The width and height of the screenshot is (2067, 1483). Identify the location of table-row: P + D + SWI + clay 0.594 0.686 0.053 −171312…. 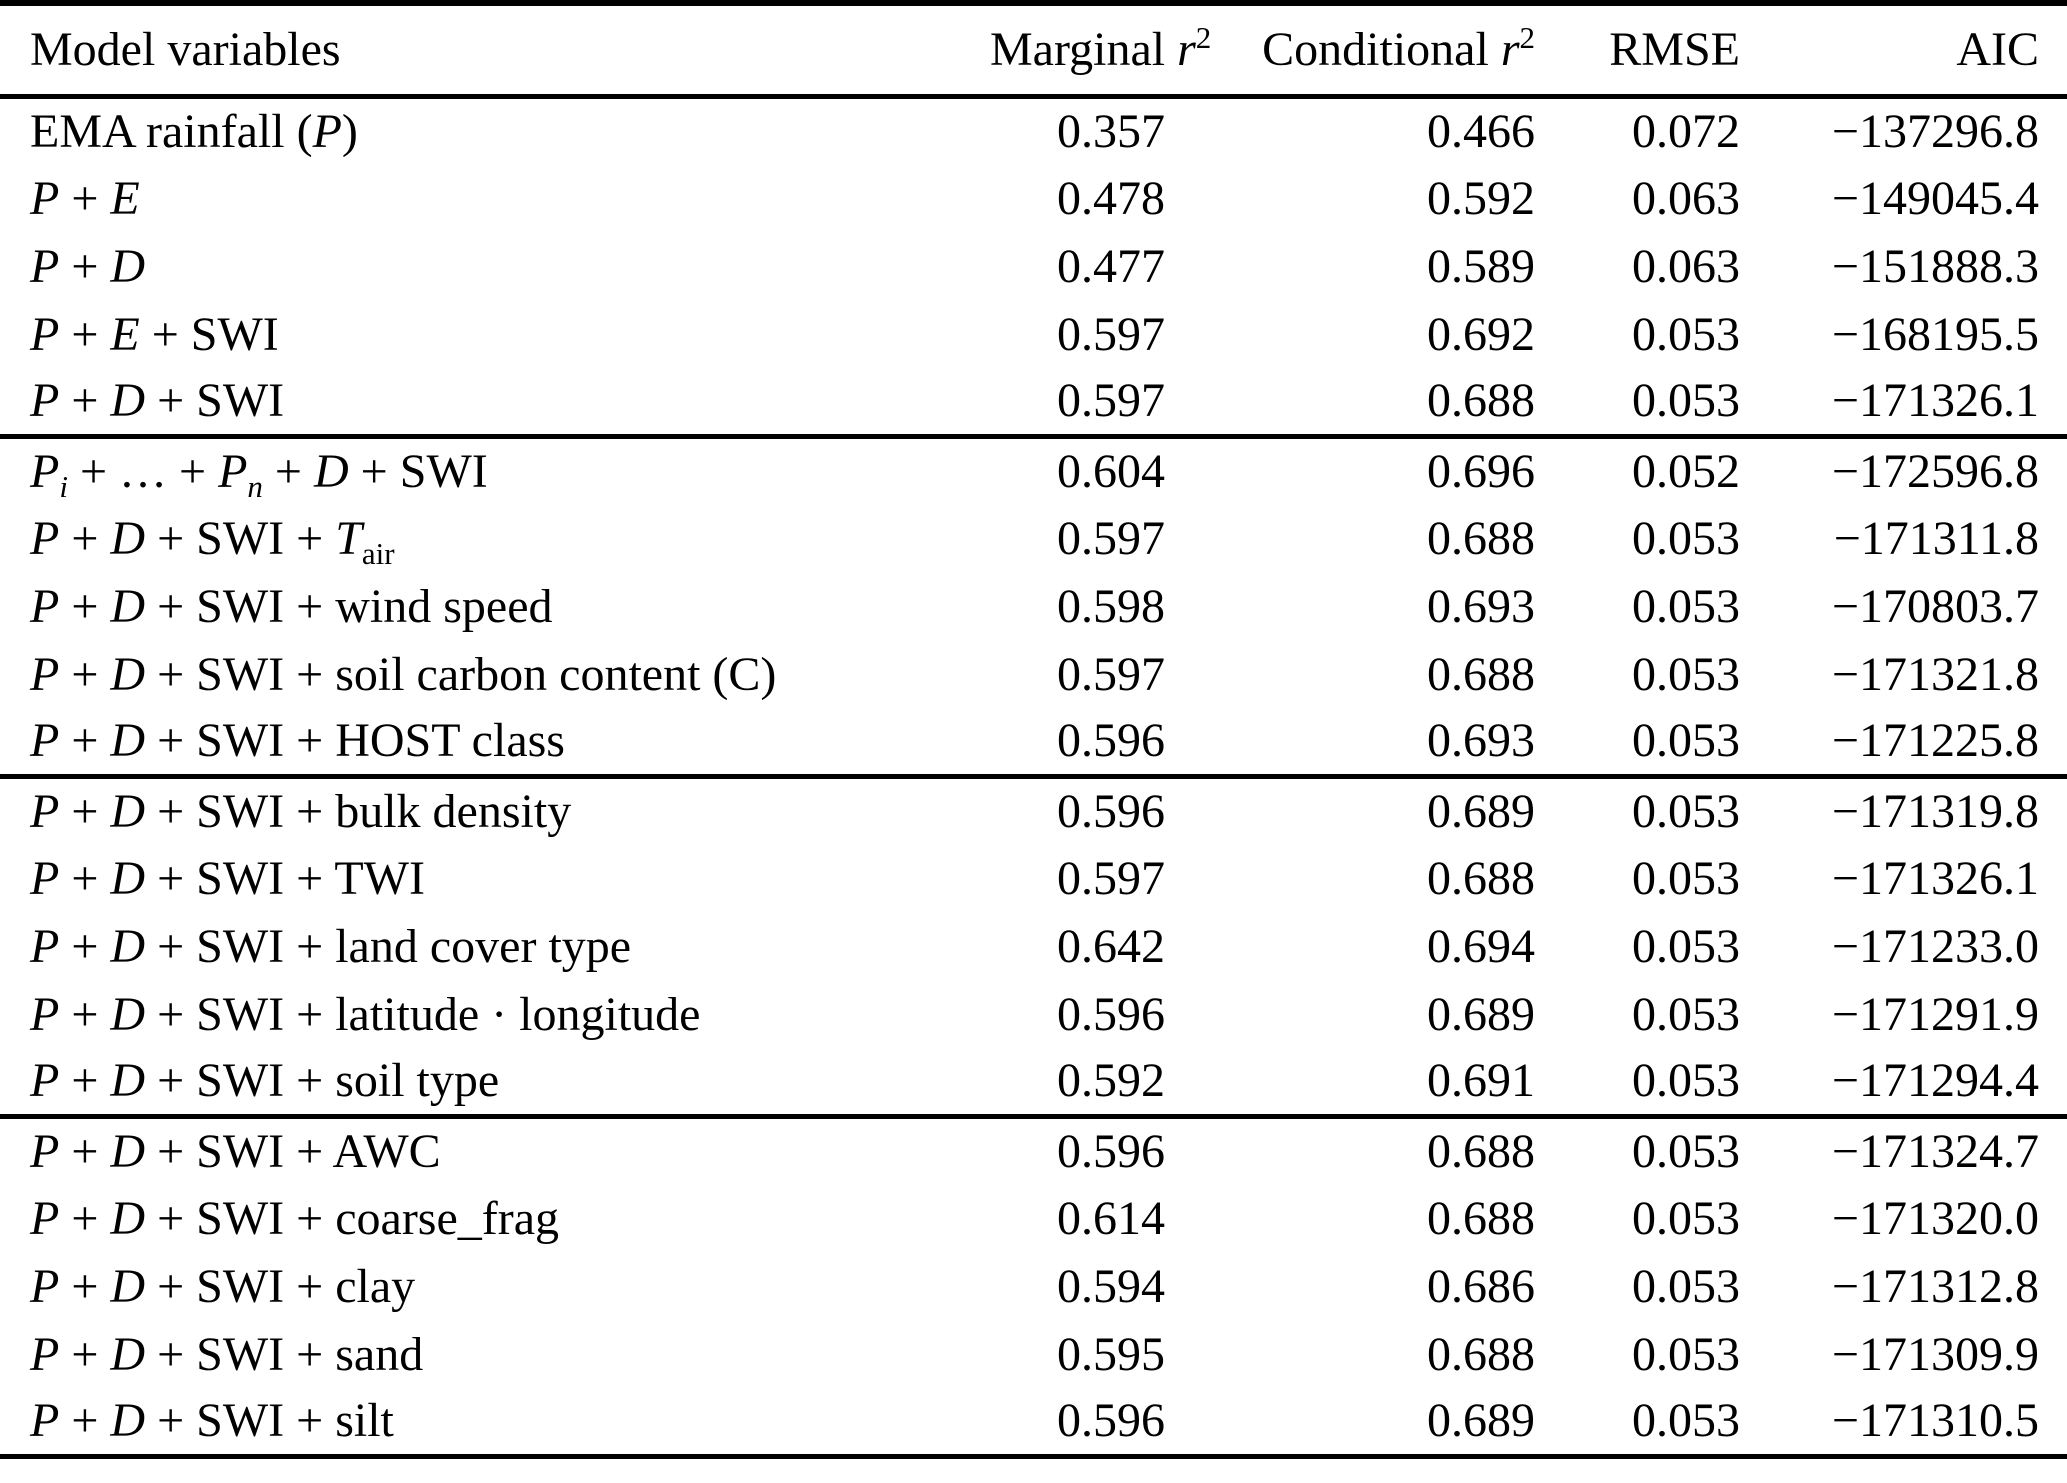
(1033, 1286).